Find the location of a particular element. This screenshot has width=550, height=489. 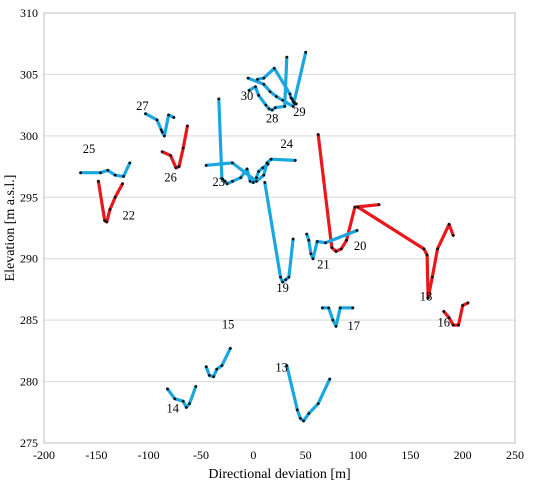

series-label-20: 20 is located at coordinates (360, 246).